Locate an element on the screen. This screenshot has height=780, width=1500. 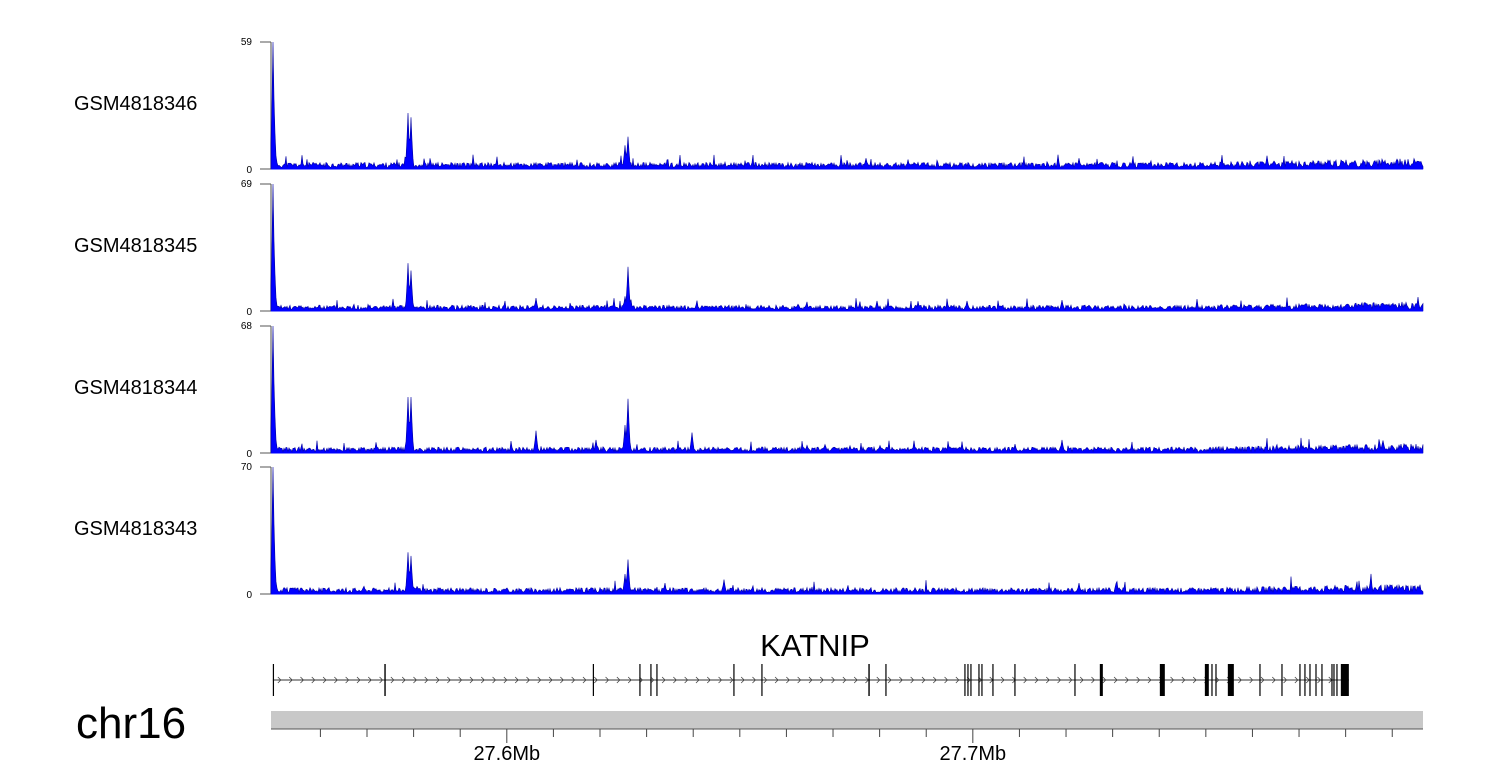
gene-track: KATNIP is located at coordinates (810, 662).